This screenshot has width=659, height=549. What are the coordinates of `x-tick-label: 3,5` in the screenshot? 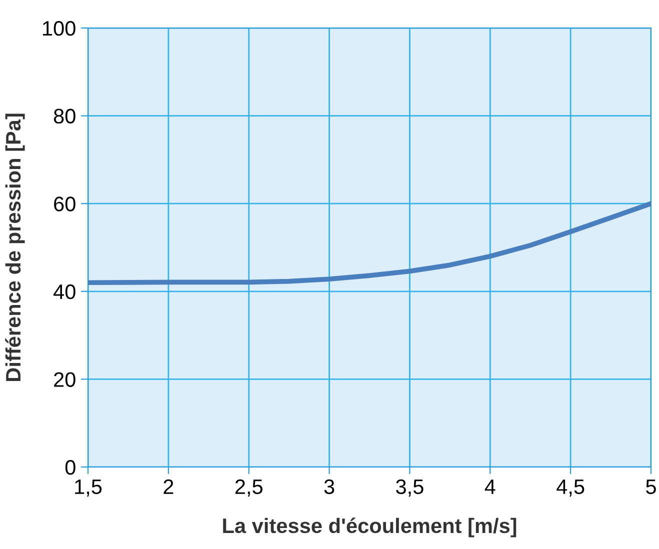 It's located at (410, 488).